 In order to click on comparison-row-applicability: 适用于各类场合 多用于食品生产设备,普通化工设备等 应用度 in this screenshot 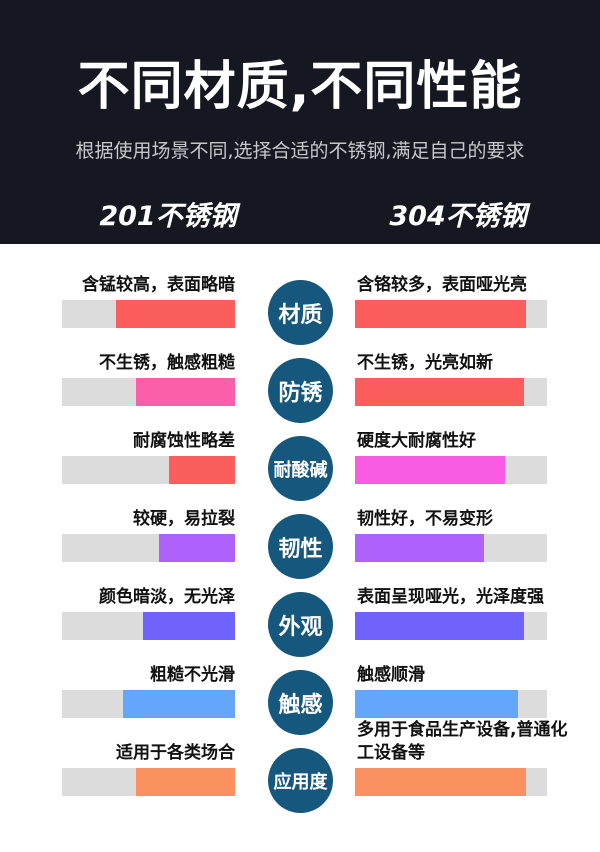, I will do `click(300, 770)`.